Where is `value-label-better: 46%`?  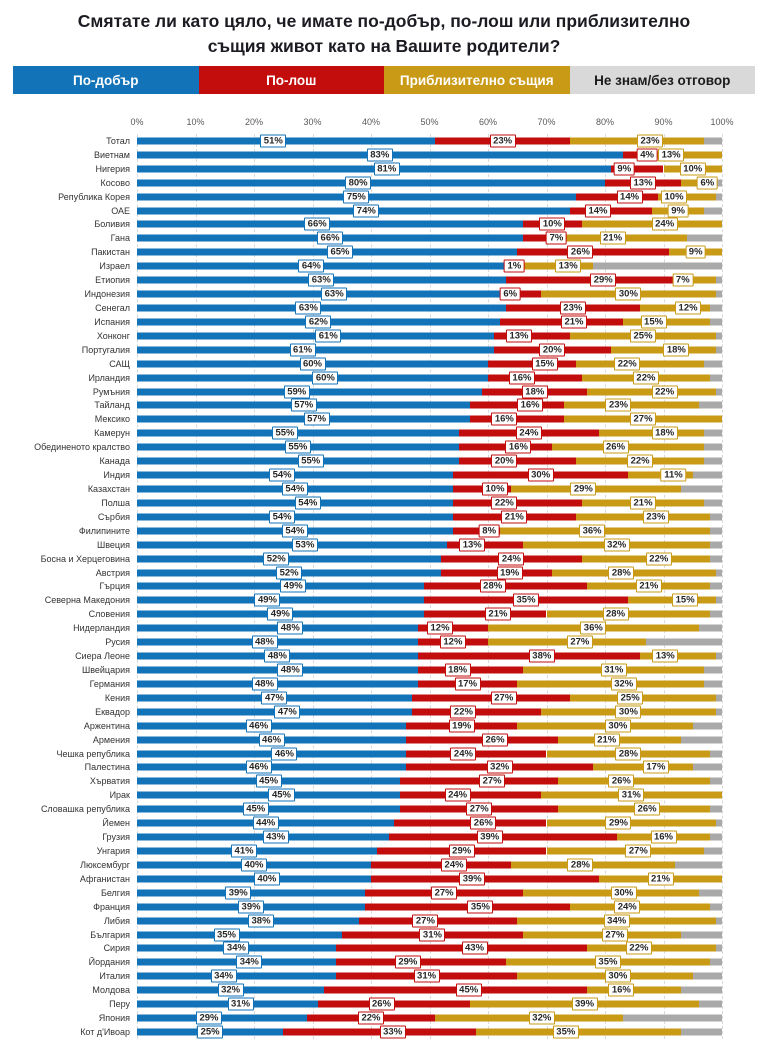
value-label-better: 46% is located at coordinates (271, 740).